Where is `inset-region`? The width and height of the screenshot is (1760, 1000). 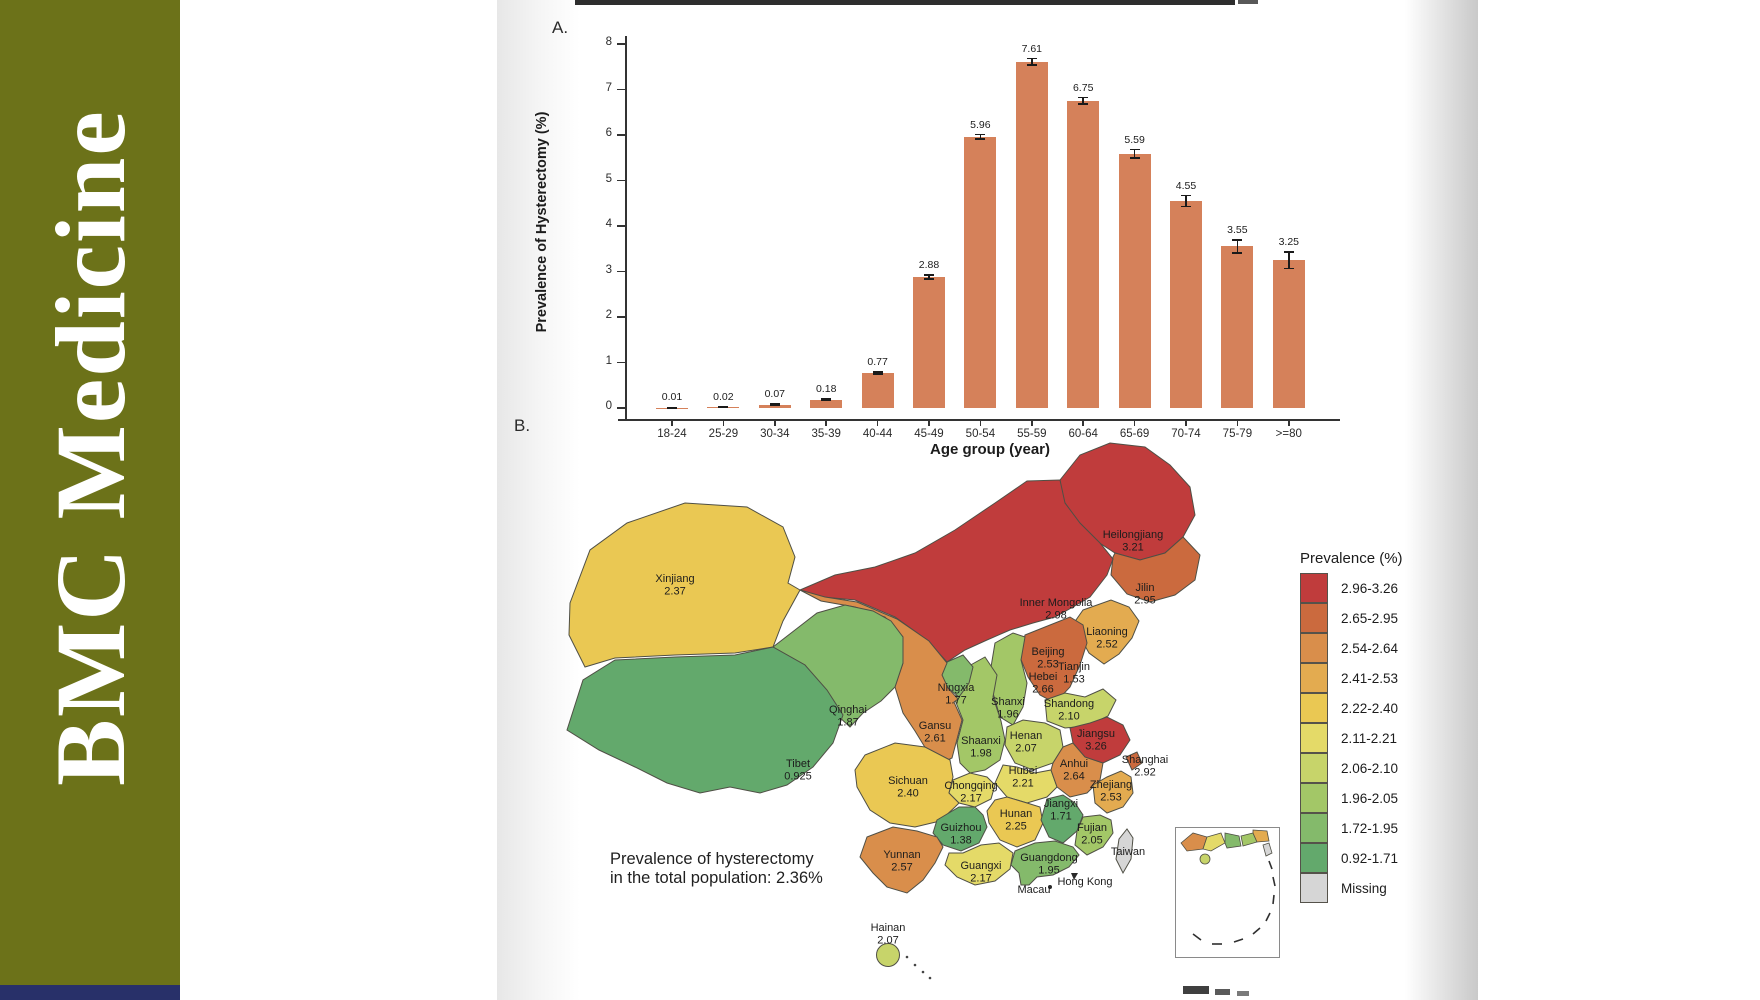
inset-region is located at coordinates (1214, 842).